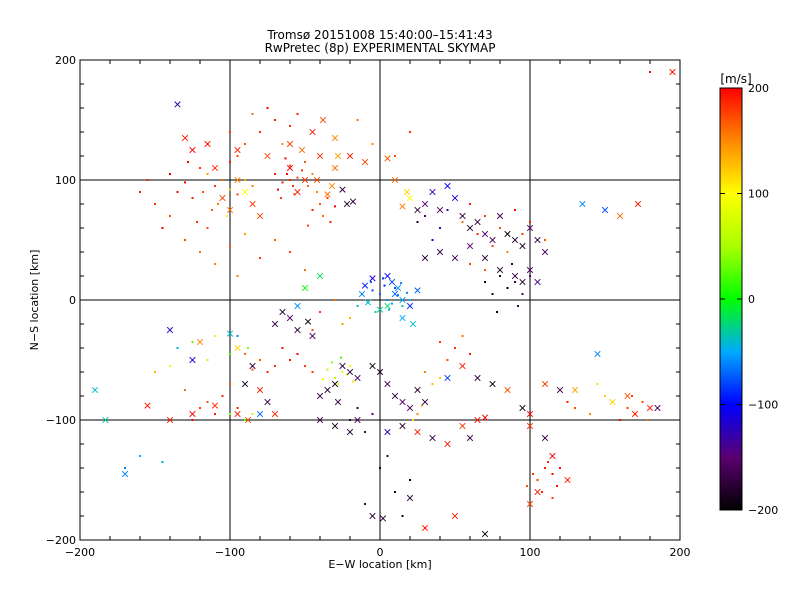 The image size is (800, 600). What do you see at coordinates (749, 299) in the screenshot?
I see `colorbar-ticks: 200 100 0 −100 −200` at bounding box center [749, 299].